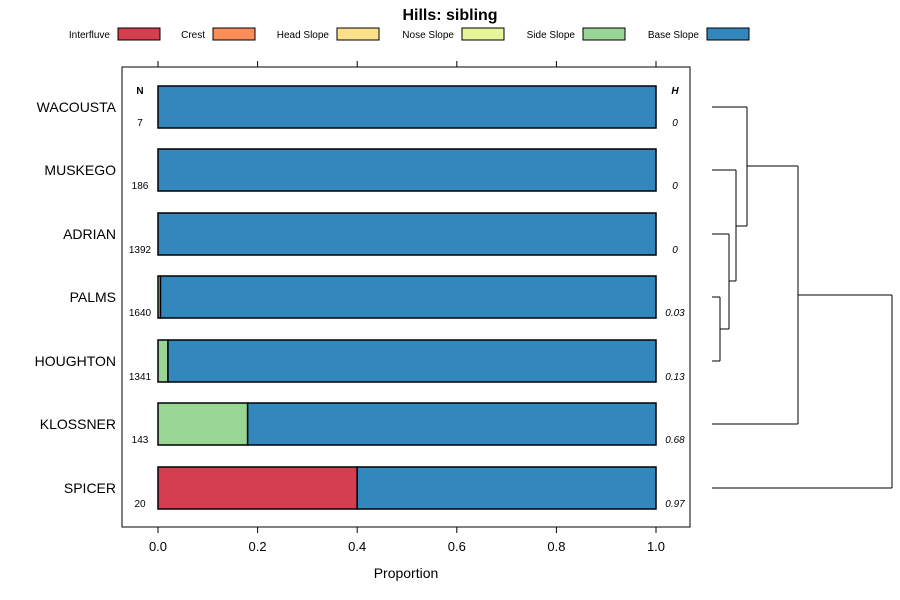 The height and width of the screenshot is (600, 900). What do you see at coordinates (674, 35) in the screenshot?
I see `legend-label-base-slope: Base Slope` at bounding box center [674, 35].